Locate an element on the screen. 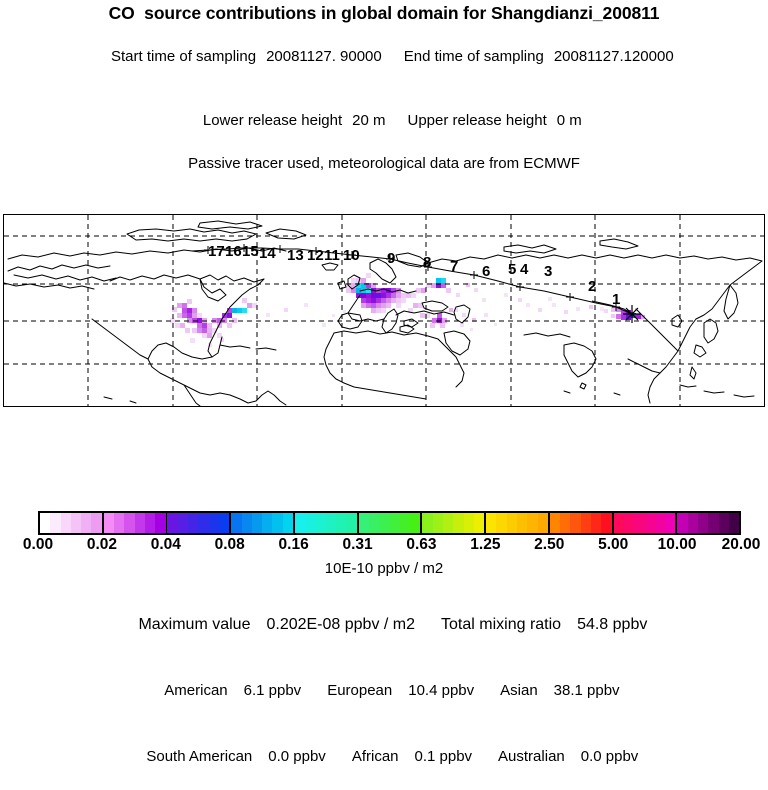 The width and height of the screenshot is (768, 790). end-time-label: End time of sampling is located at coordinates (473, 56).